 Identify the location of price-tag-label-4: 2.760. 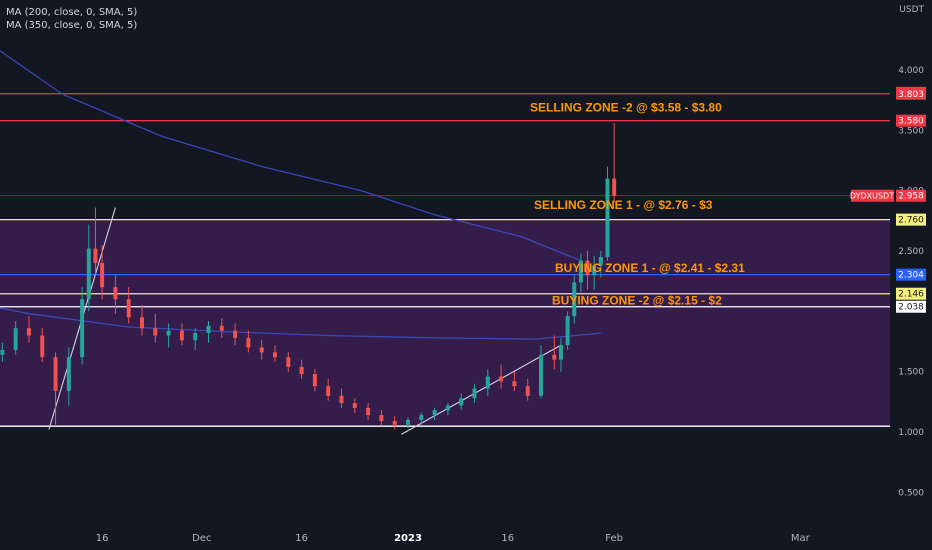
(911, 221).